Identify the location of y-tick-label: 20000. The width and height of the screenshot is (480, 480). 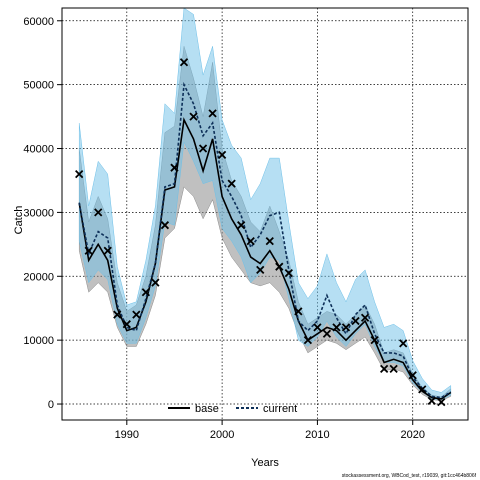
(38, 277).